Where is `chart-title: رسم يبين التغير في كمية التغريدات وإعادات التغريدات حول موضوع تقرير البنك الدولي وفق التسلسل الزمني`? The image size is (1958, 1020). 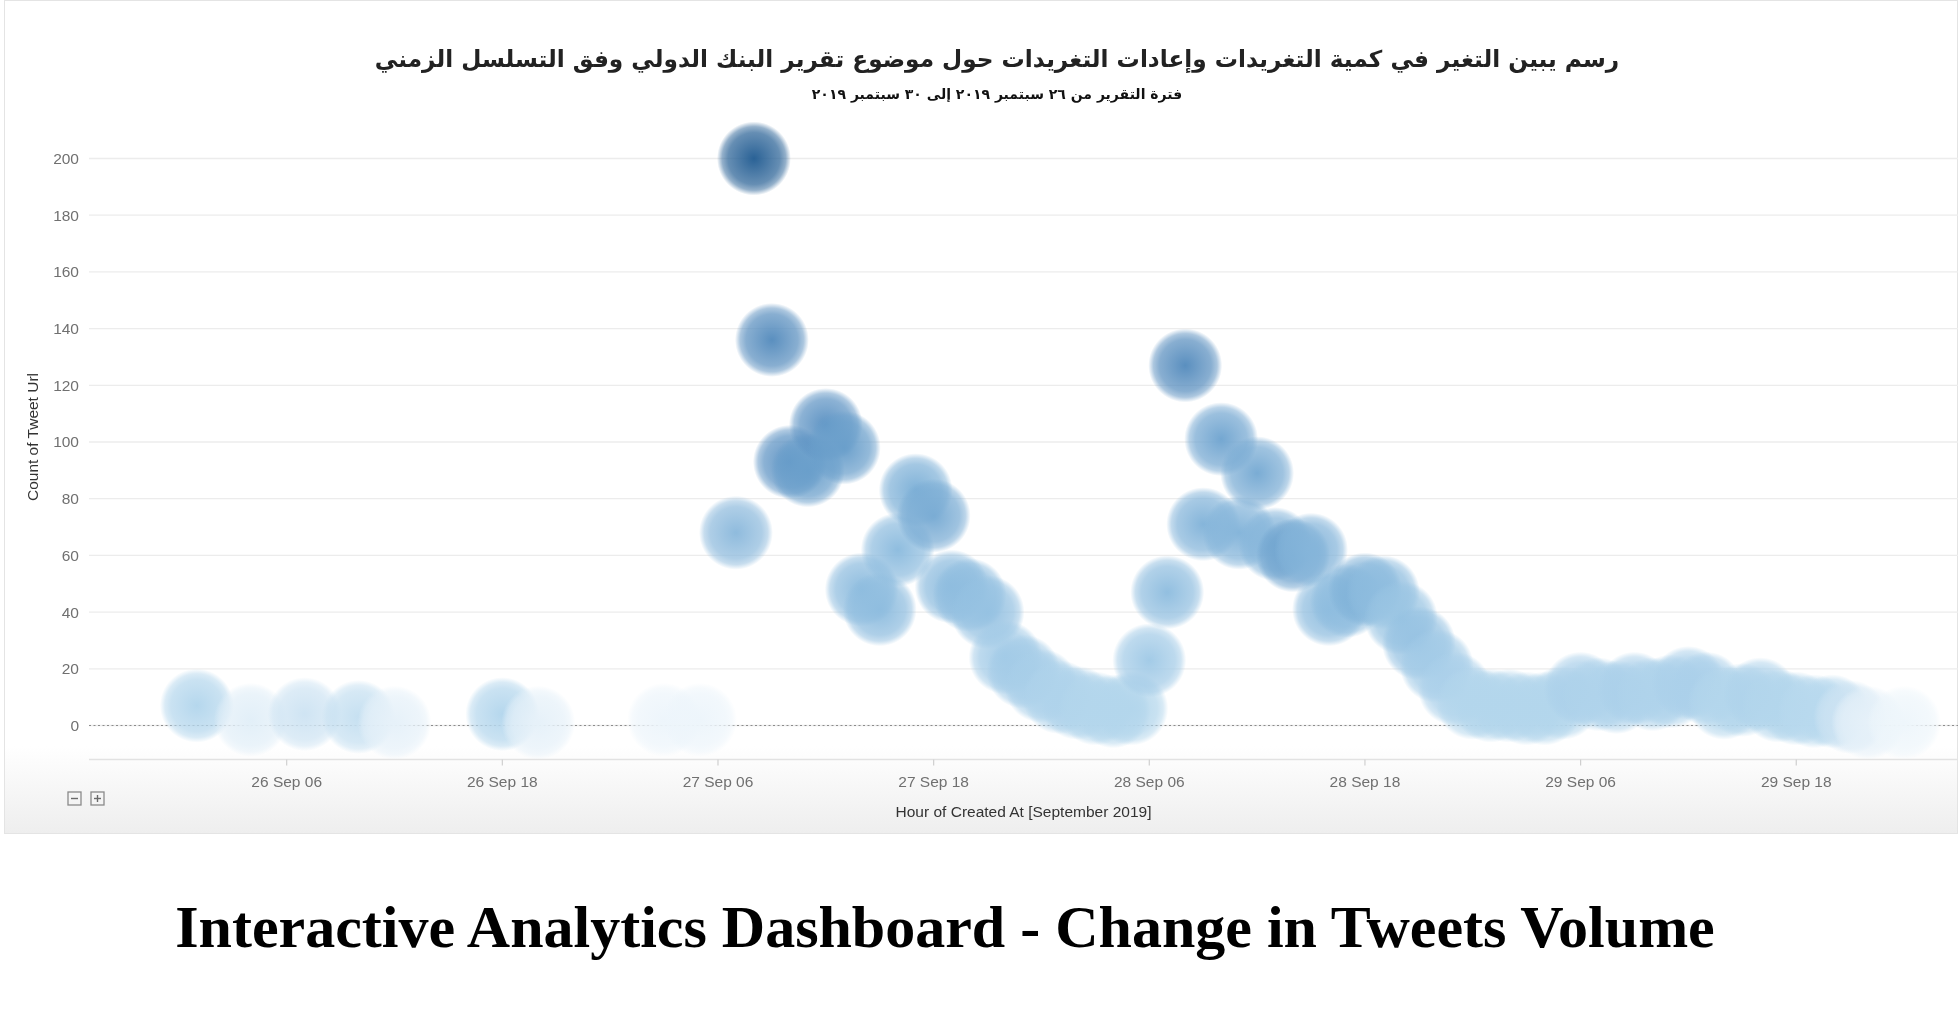
chart-title: رسم يبين التغير في كمية التغريدات وإعادات التغريدات حول موضوع تقرير البنك الدولي وفق التسلسل الزمني is located at coordinates (997, 59).